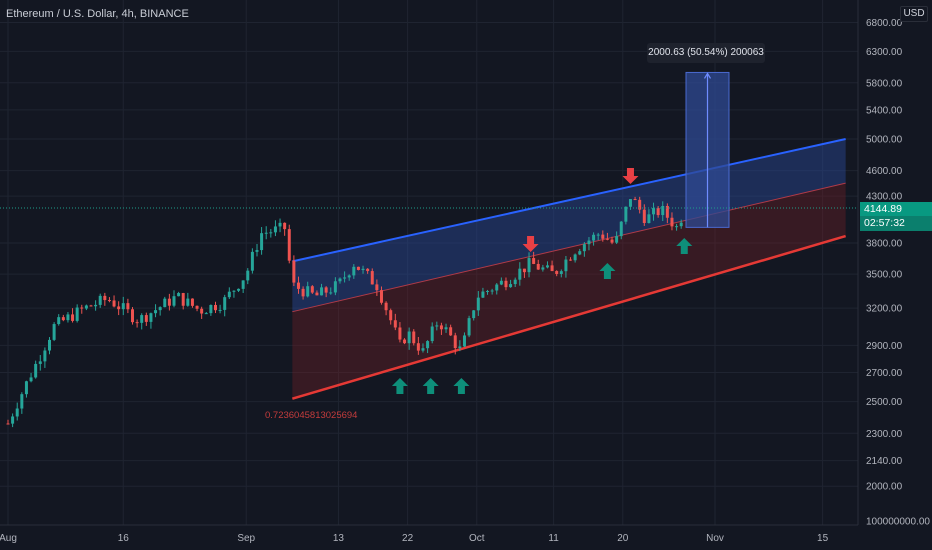 This screenshot has width=932, height=550. I want to click on currency-badge: USD, so click(914, 14).